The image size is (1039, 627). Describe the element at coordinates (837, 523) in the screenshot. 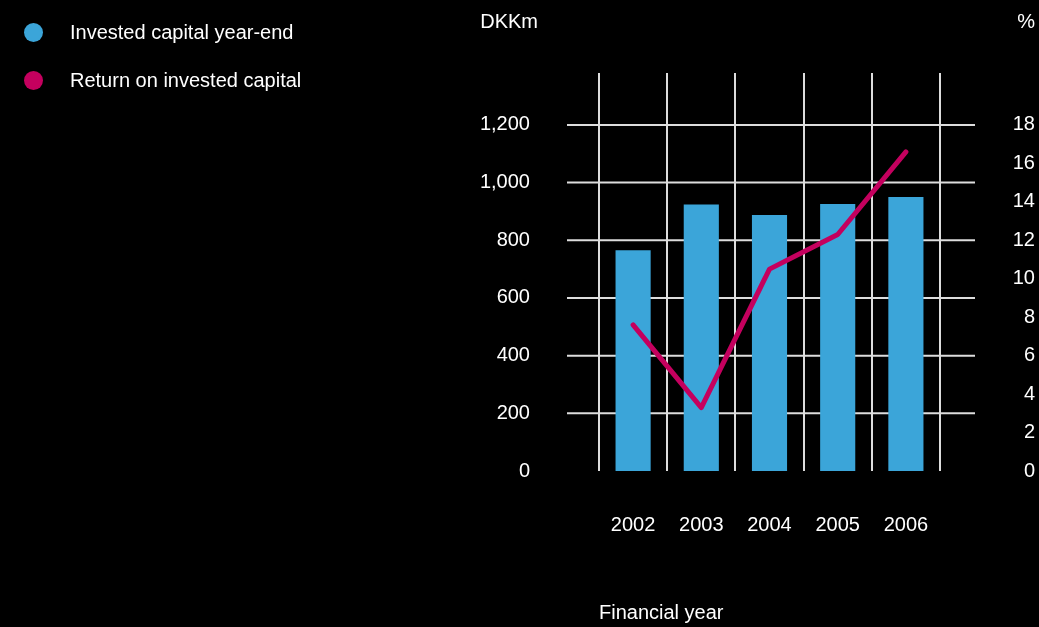

I see `x-tick-label: 2005` at that location.